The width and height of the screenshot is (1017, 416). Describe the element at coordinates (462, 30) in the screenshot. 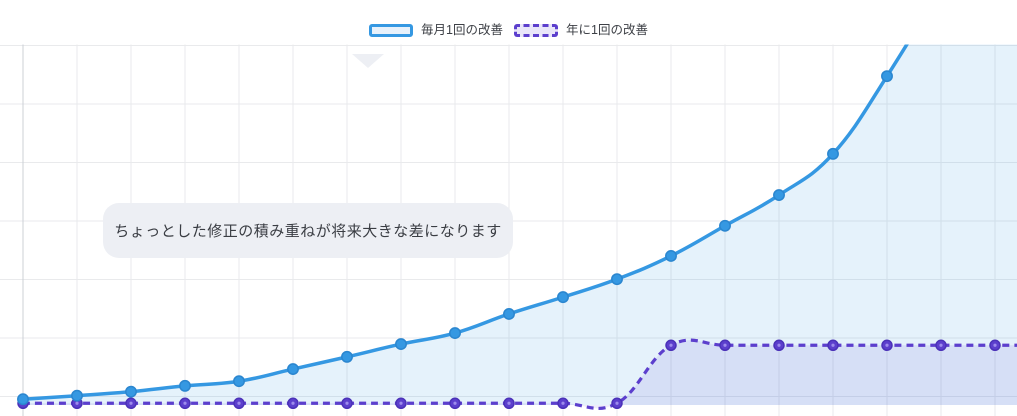

I see `legend-label-monthly: 毎月1回の改善` at that location.